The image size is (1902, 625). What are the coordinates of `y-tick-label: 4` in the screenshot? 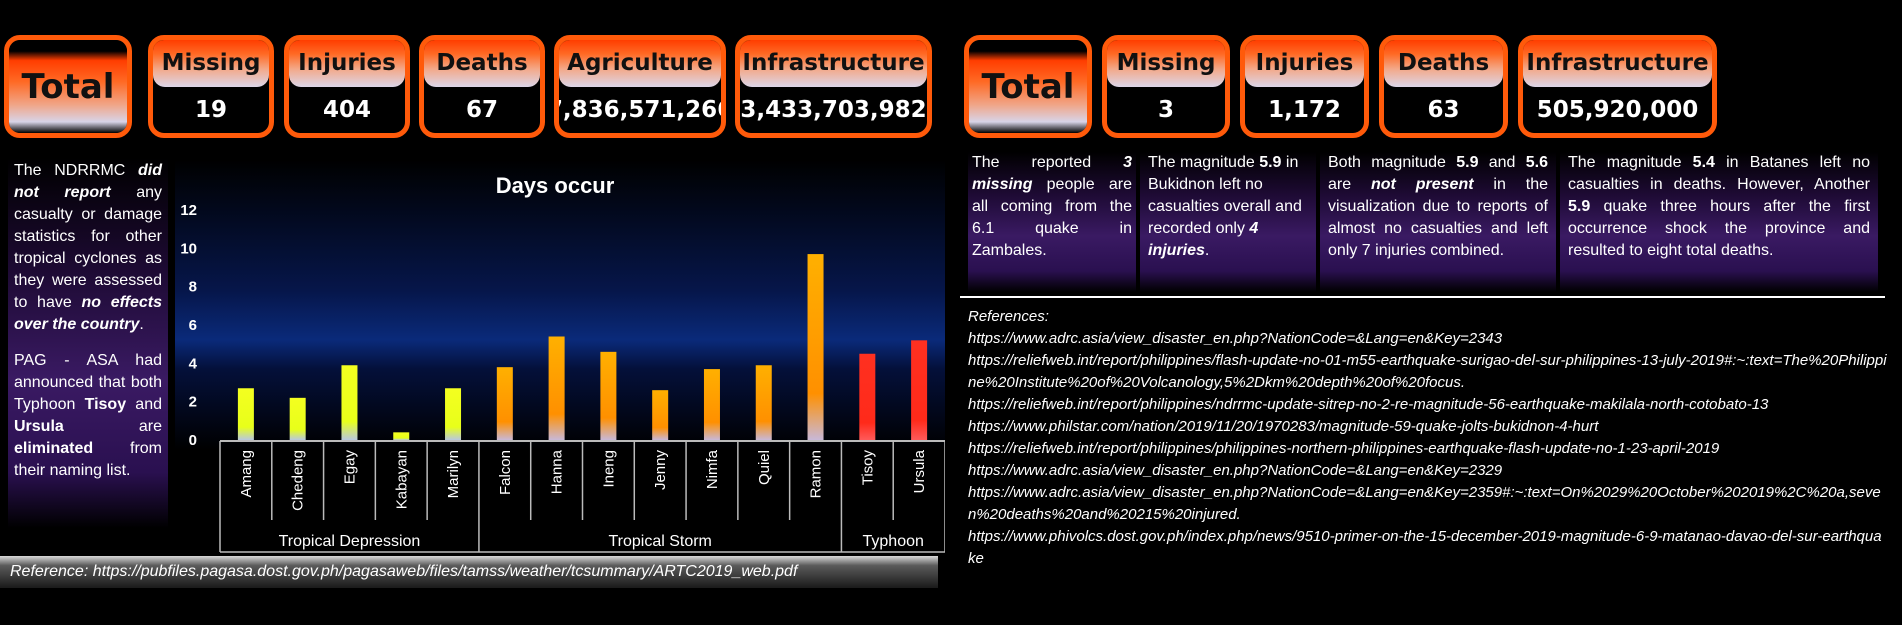 It's located at (193, 363).